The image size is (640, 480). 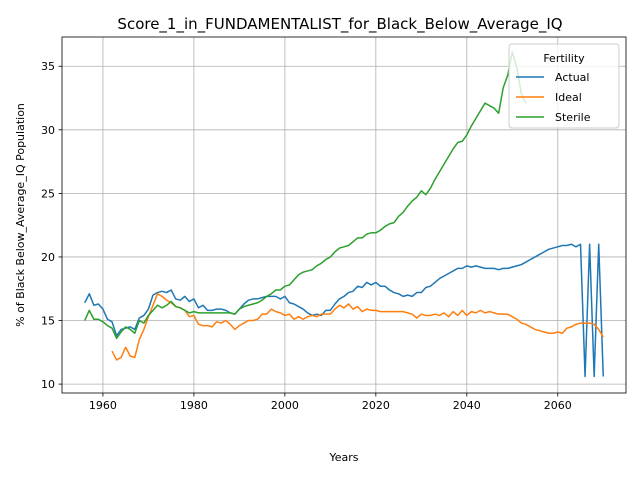 I want to click on x-tick-label: 1960, so click(x=103, y=405).